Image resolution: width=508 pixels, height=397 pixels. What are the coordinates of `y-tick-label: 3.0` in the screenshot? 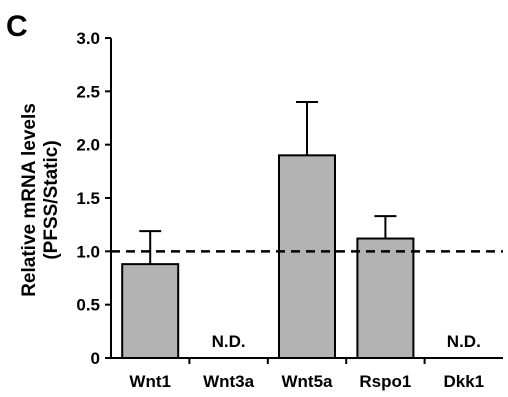 It's located at (88, 38).